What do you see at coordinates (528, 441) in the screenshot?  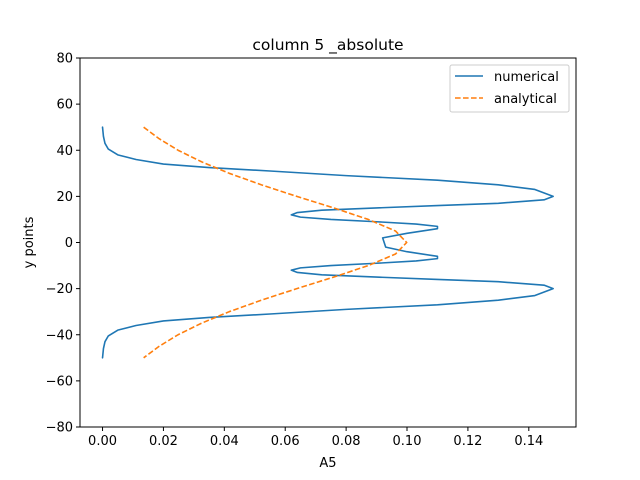 I see `x-tick-label: 0.14` at bounding box center [528, 441].